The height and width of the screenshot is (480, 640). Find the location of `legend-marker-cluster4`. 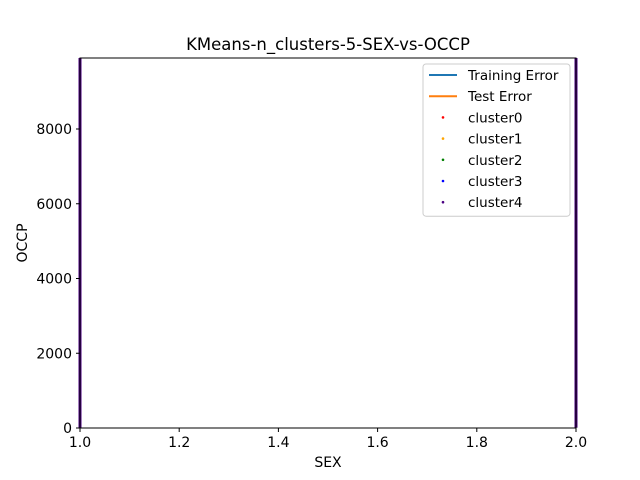

legend-marker-cluster4 is located at coordinates (443, 202).